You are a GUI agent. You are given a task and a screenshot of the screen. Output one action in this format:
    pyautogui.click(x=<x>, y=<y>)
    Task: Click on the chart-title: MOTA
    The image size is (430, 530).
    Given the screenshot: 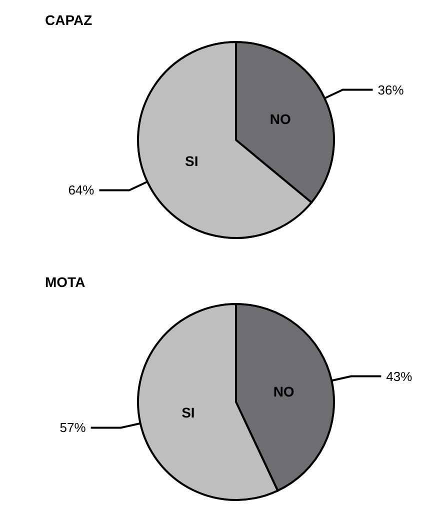 What is the action you would take?
    pyautogui.click(x=65, y=282)
    